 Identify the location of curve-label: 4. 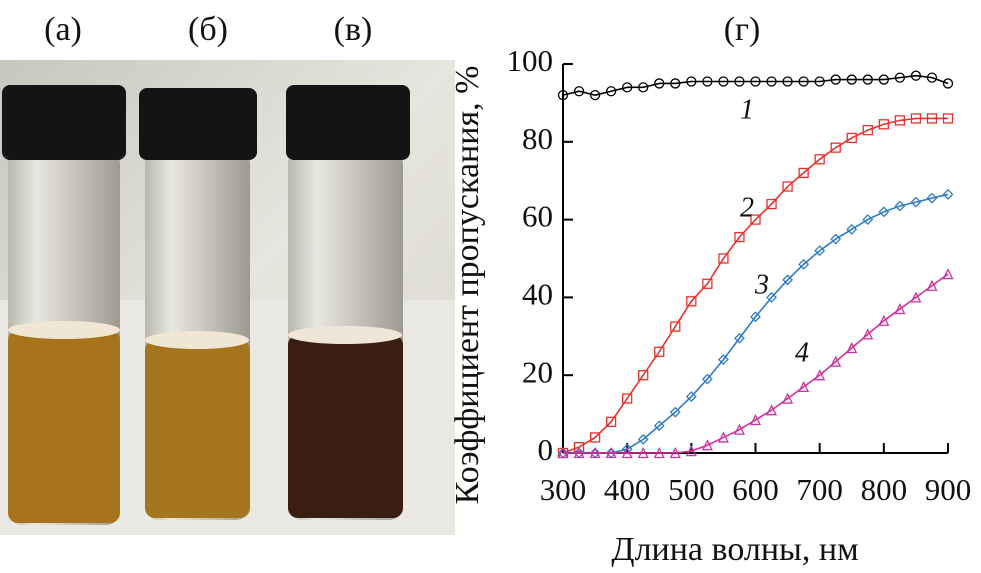
(802, 352).